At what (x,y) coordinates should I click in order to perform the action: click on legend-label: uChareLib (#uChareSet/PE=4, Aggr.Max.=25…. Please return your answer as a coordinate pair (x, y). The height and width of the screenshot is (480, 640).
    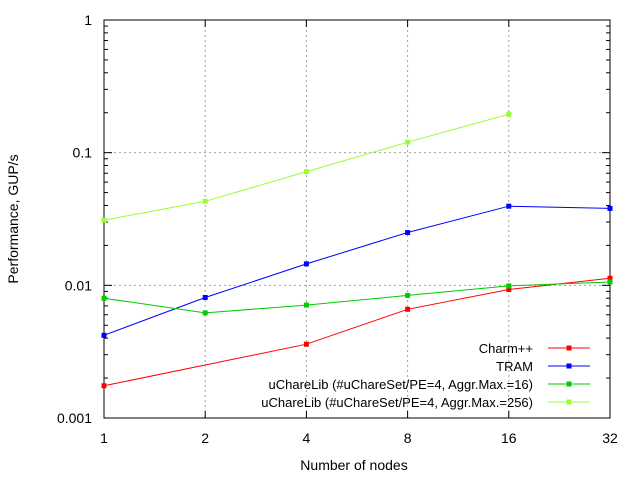
    Looking at the image, I should click on (397, 402).